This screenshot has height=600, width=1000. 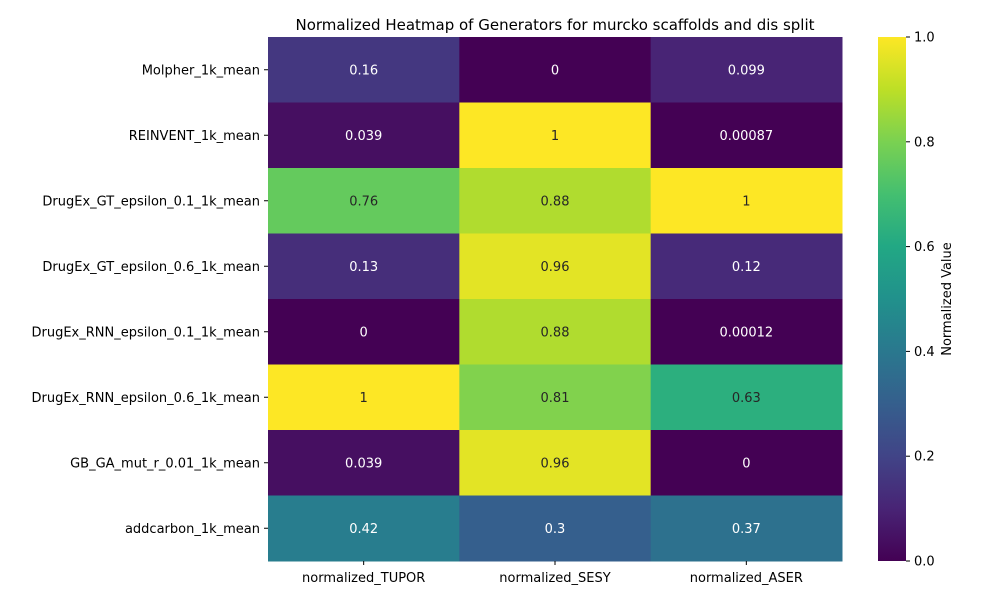 I want to click on cell-annotation: 0.16, so click(x=363, y=70).